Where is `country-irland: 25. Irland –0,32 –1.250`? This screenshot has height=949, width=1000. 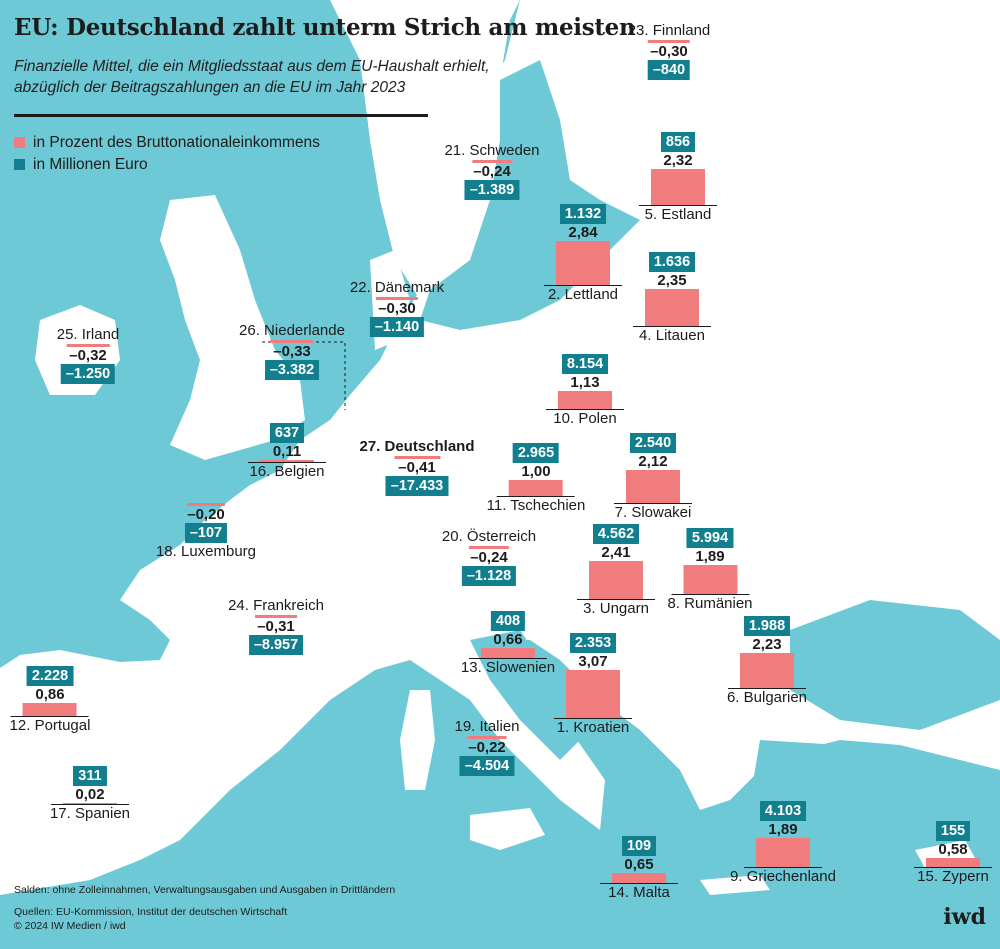
country-irland: 25. Irland –0,32 –1.250 is located at coordinates (88, 355).